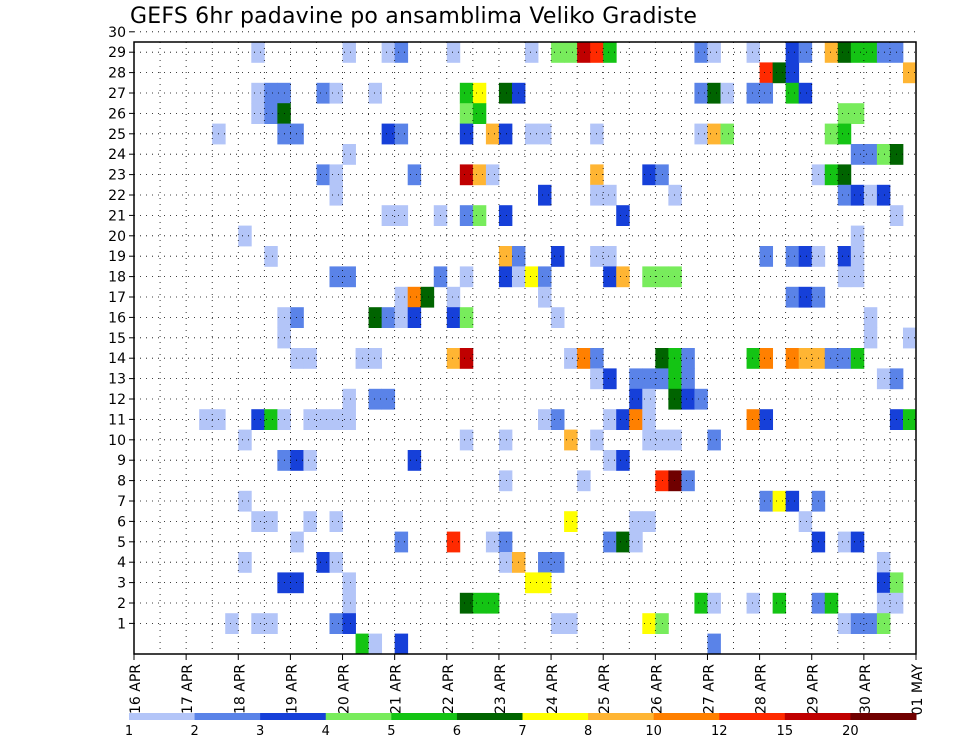 The image size is (960, 742). Describe the element at coordinates (117, 94) in the screenshot. I see `y-tick-label: 27` at that location.